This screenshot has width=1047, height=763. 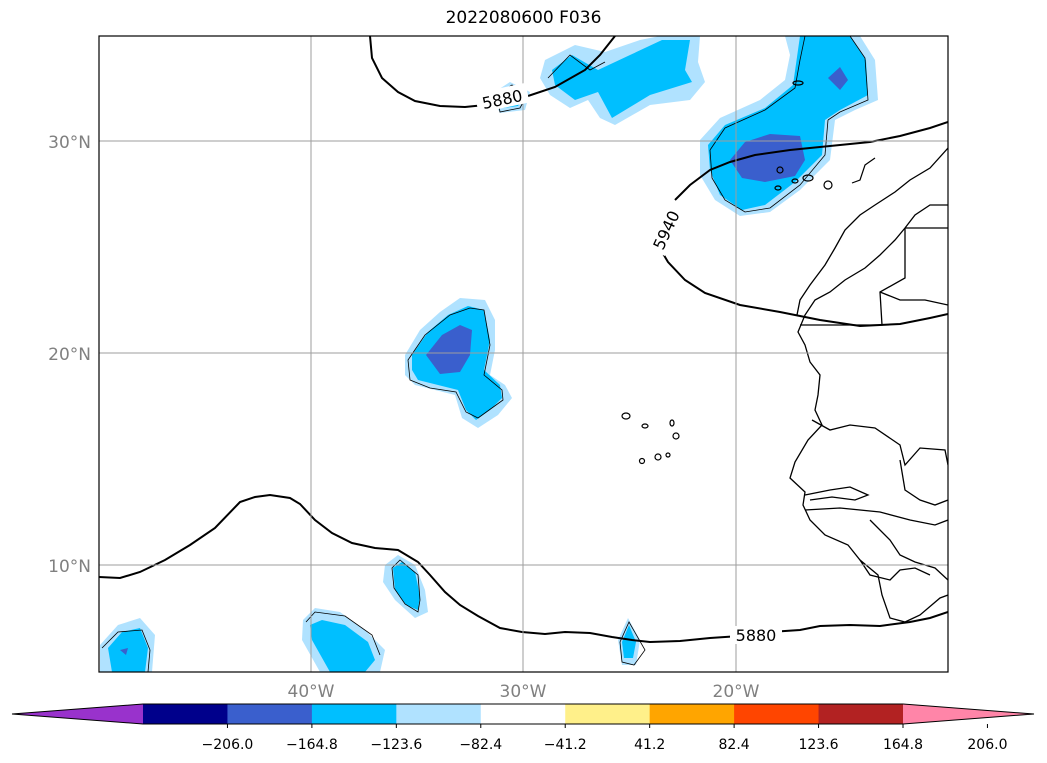 I want to click on colorbar-tick-label: 206.0, so click(x=987, y=745).